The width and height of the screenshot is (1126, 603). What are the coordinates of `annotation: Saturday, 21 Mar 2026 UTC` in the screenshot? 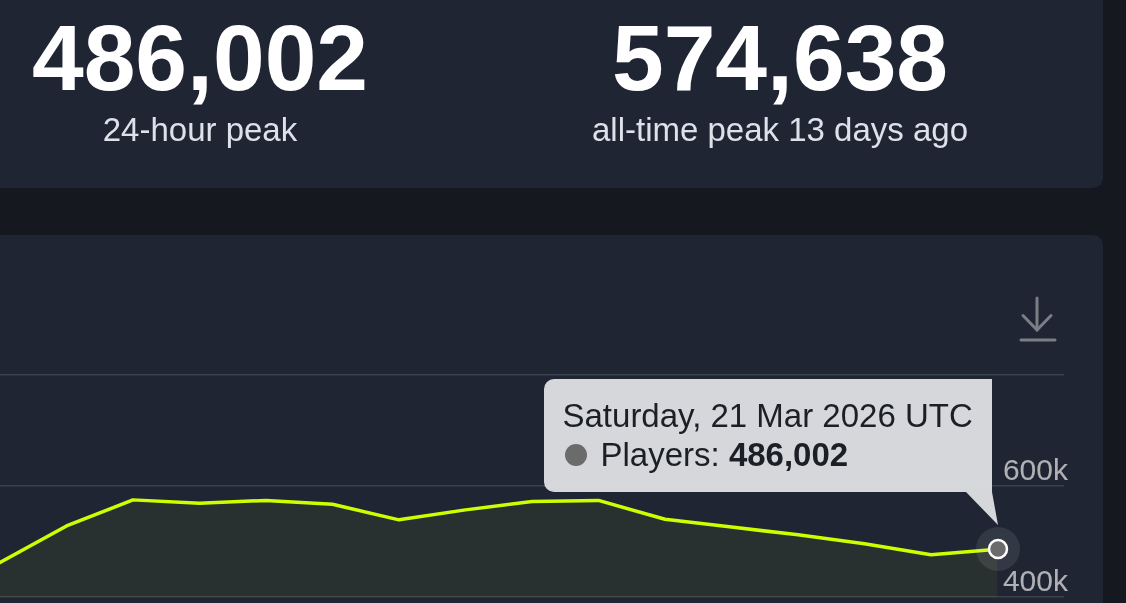 It's located at (767, 416).